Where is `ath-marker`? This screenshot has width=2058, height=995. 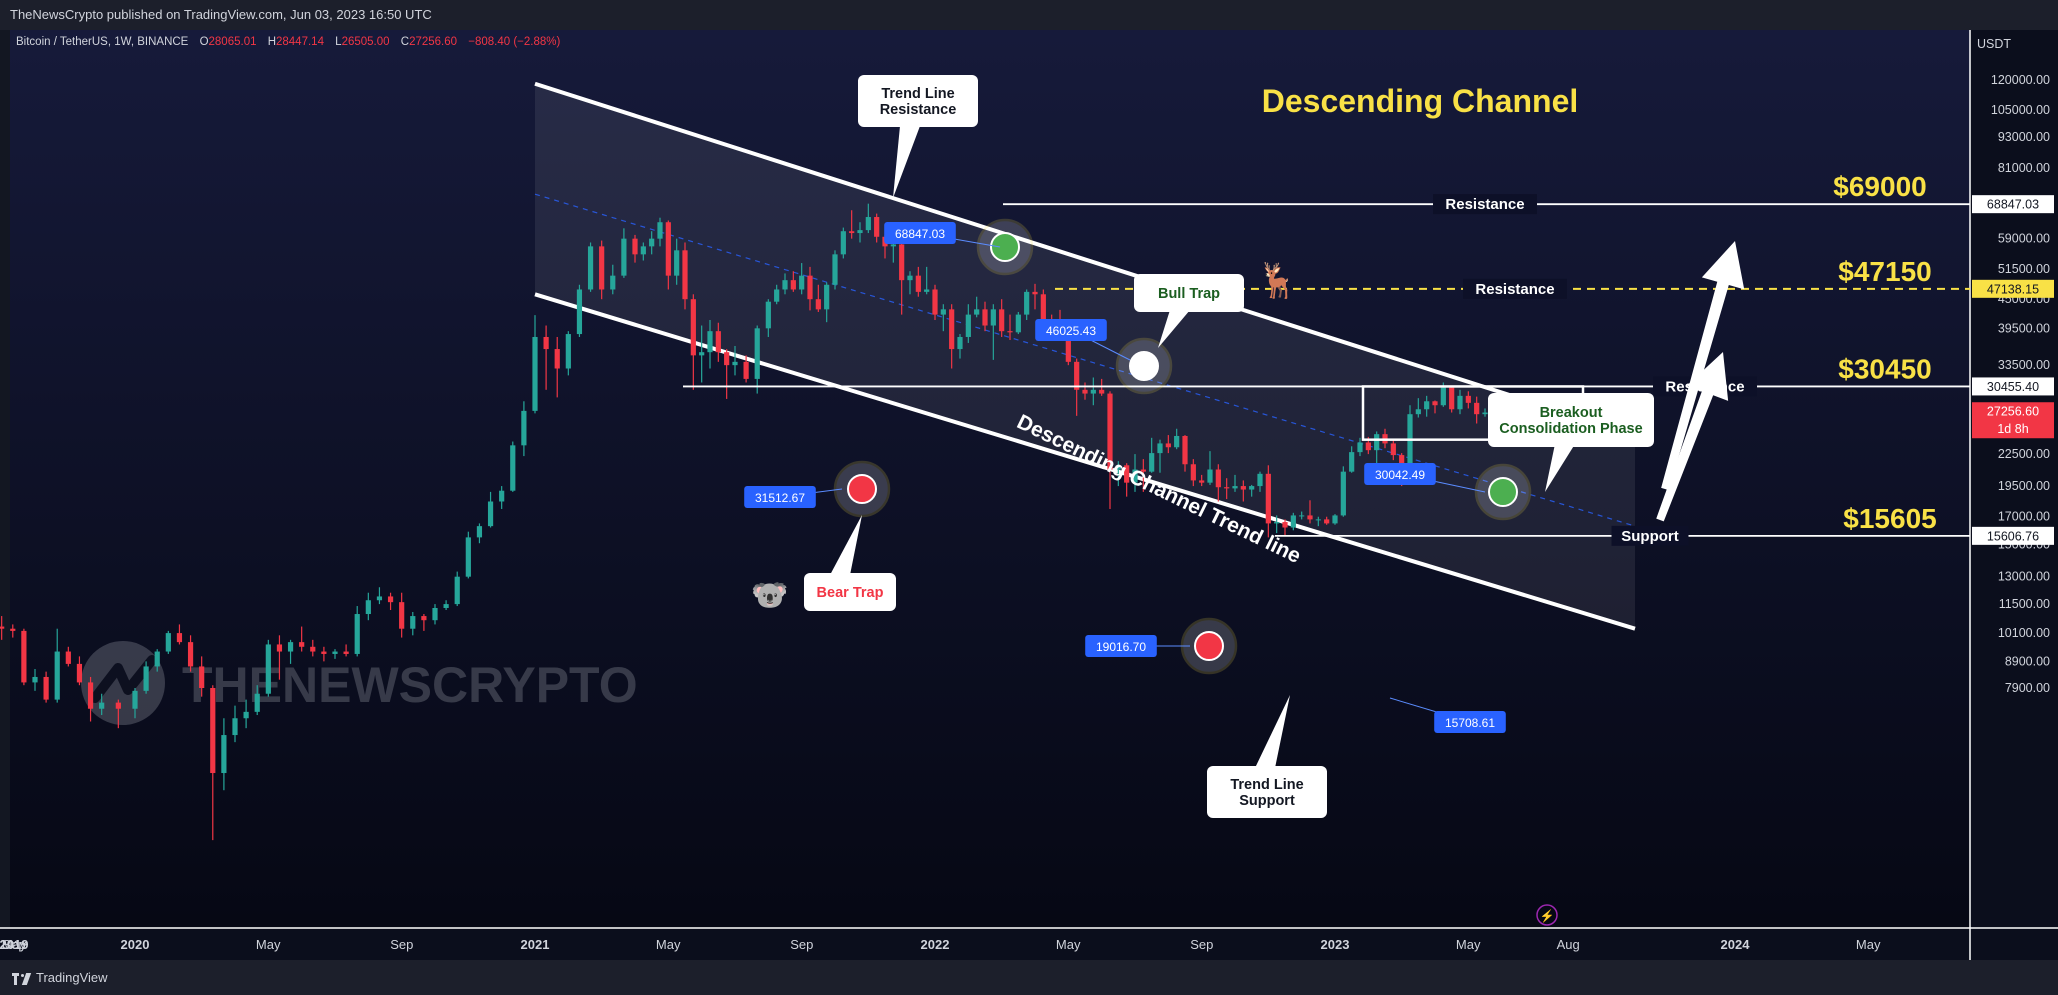 ath-marker is located at coordinates (1005, 247).